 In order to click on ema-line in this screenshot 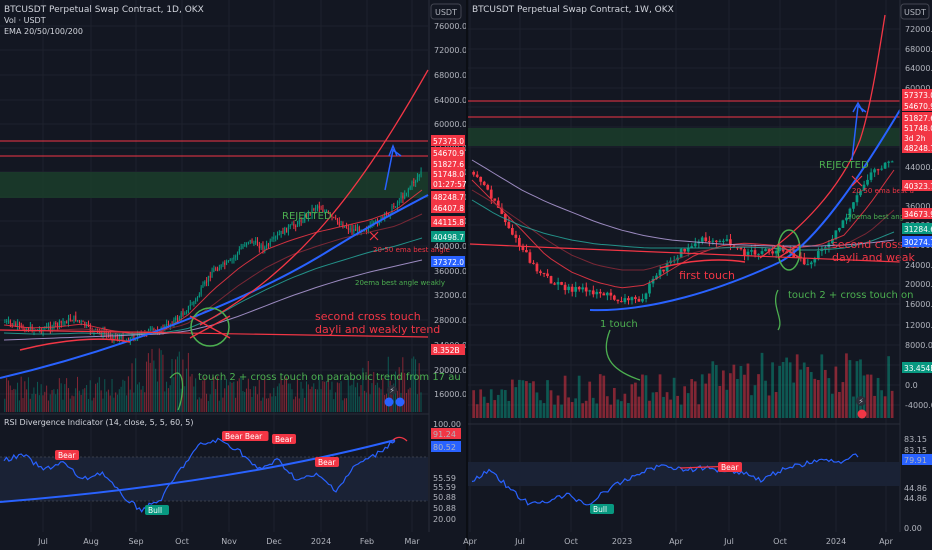, I will do `click(683, 203)`.